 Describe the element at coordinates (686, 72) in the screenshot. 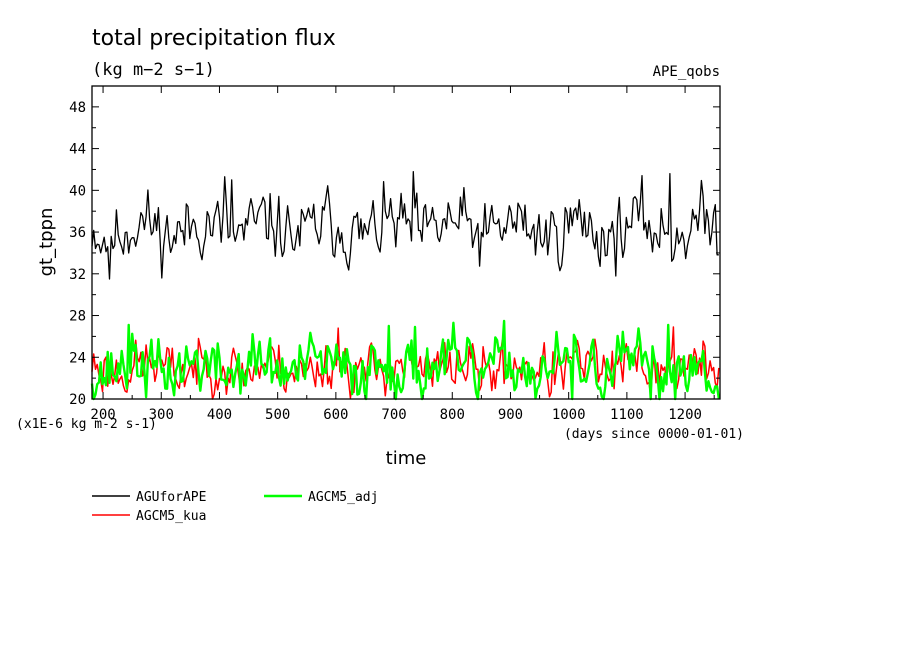

I see `experiment-label: APE_qobs` at that location.